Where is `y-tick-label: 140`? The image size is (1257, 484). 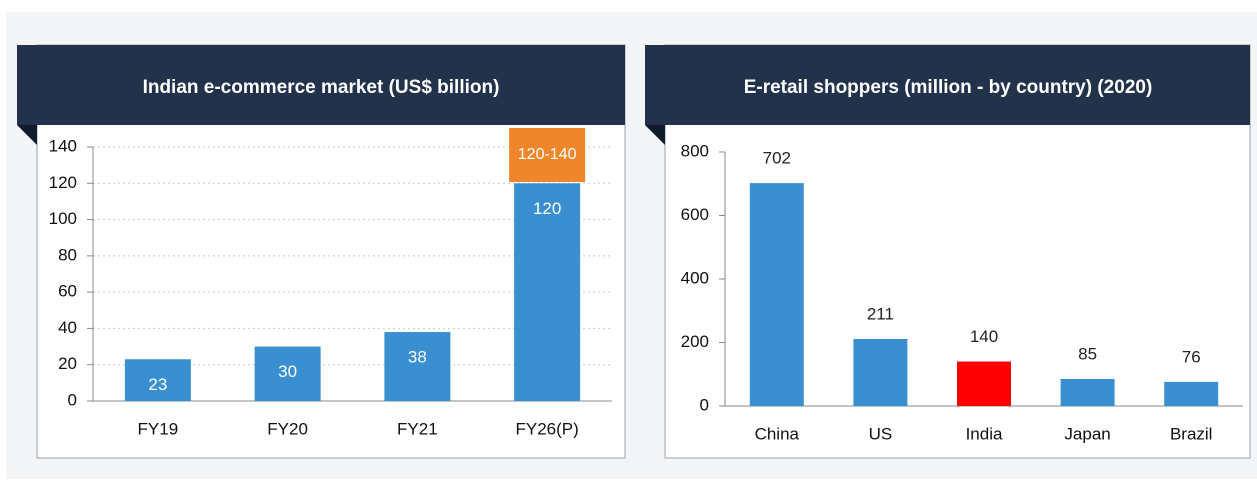 y-tick-label: 140 is located at coordinates (63, 145).